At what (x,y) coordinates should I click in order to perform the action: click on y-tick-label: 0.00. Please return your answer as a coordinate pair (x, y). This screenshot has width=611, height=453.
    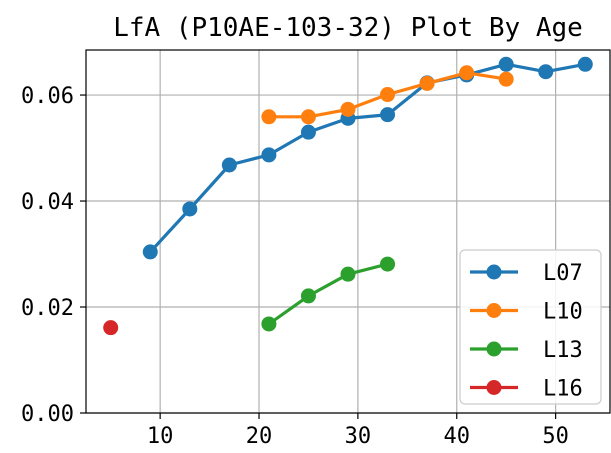
    Looking at the image, I should click on (47, 414).